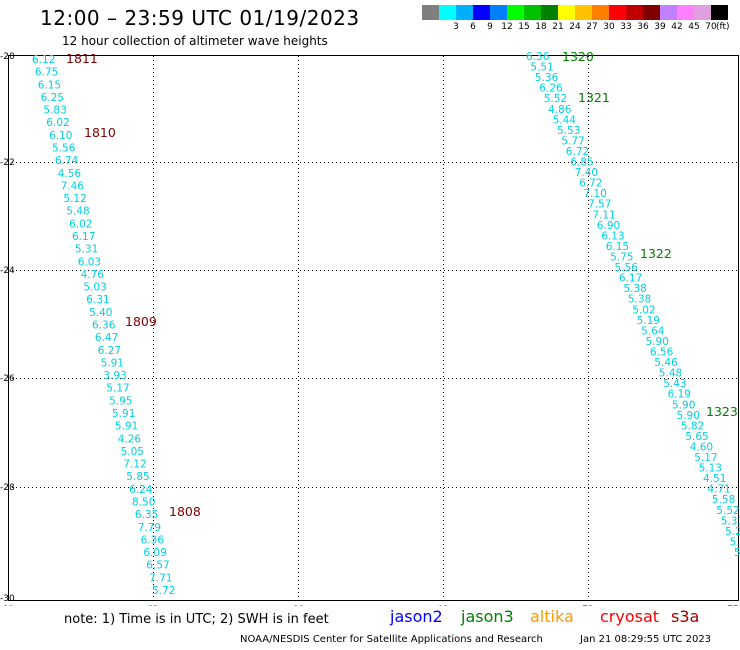 The height and width of the screenshot is (650, 740). Describe the element at coordinates (718, 490) in the screenshot. I see `wave-height-value: 4.71` at that location.